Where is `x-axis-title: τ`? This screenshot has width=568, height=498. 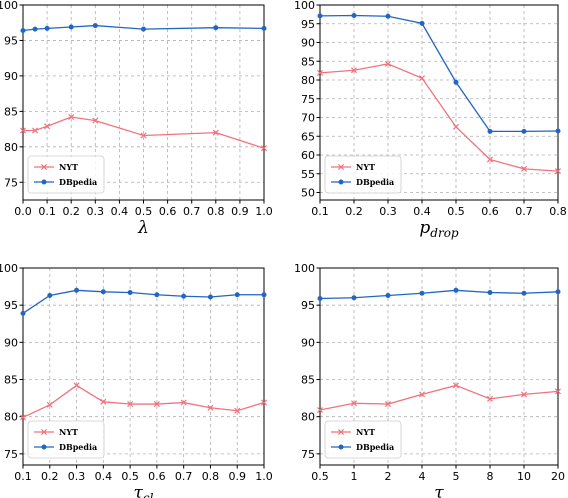 x-axis-title: τ is located at coordinates (439, 490).